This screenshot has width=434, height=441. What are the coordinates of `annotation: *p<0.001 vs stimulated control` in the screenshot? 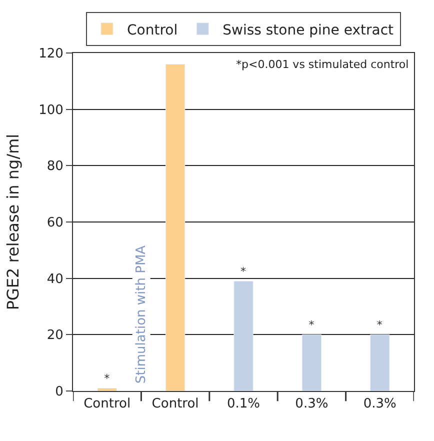 It's located at (322, 64).